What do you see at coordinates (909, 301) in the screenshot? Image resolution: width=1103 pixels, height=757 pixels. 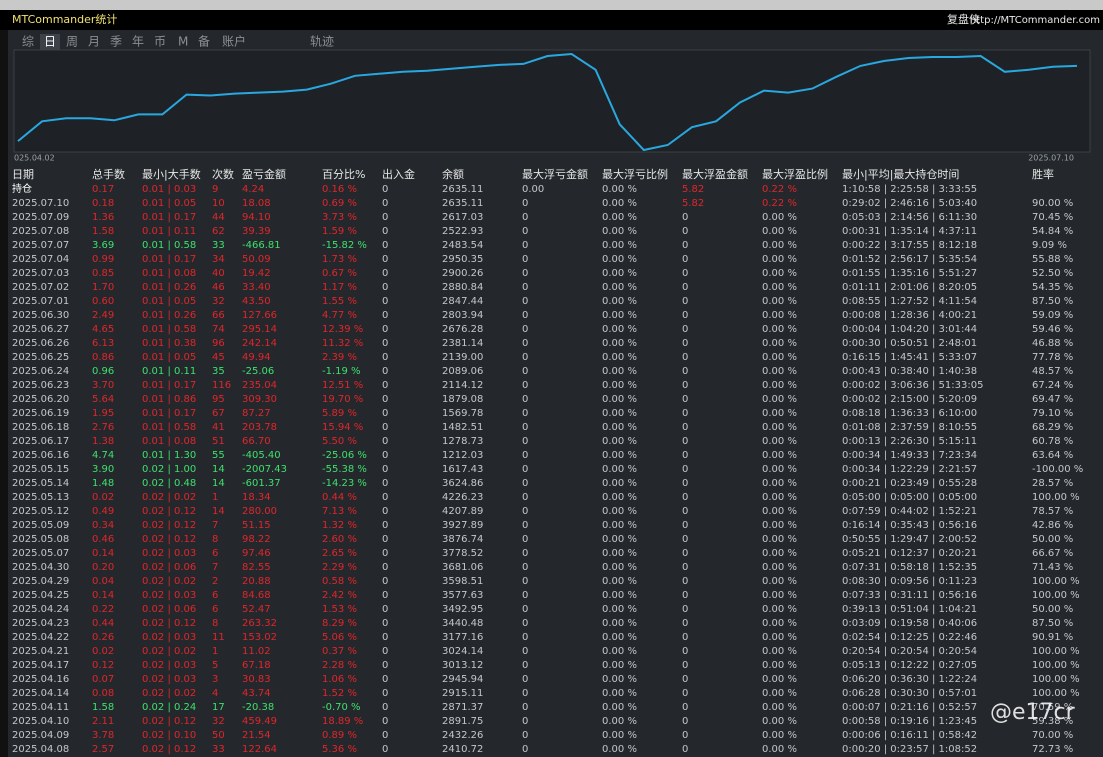 I see `table-cell: 0:08:55 | 1:27:52 | 4:11:54` at bounding box center [909, 301].